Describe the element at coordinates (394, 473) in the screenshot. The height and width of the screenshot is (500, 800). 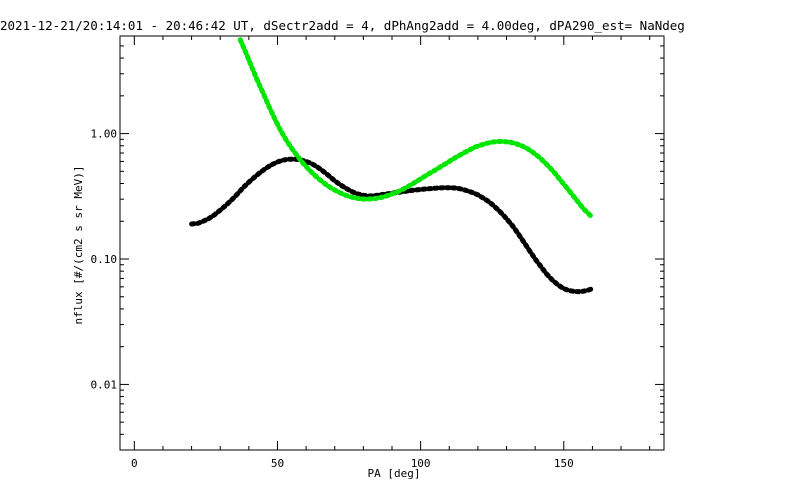
I see `x-axis-label: PA [deg]` at that location.